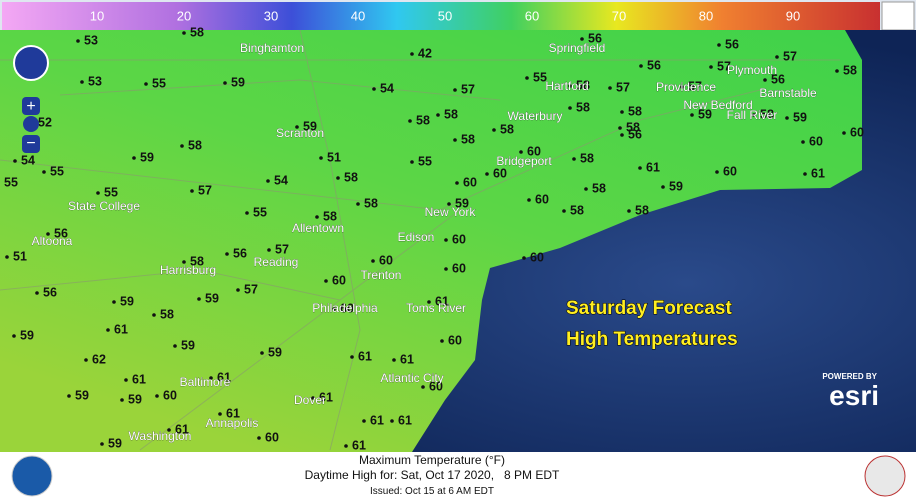 This screenshot has width=916, height=501. What do you see at coordinates (416, 237) in the screenshot?
I see `city-label: Edison` at bounding box center [416, 237].